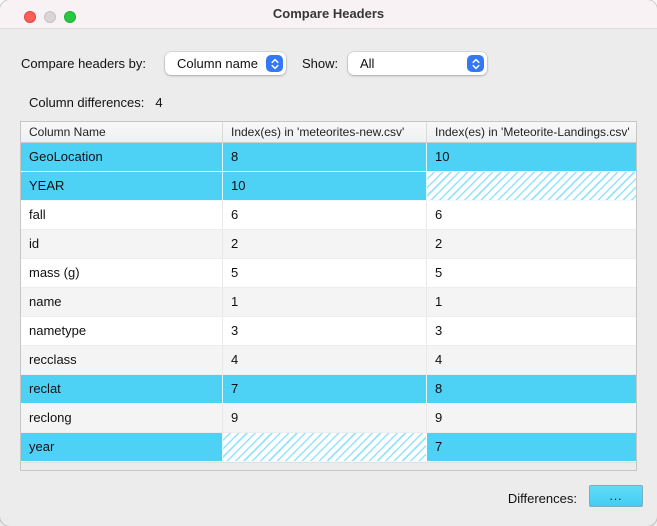  I want to click on table-row: YEAR 10, so click(328, 186).